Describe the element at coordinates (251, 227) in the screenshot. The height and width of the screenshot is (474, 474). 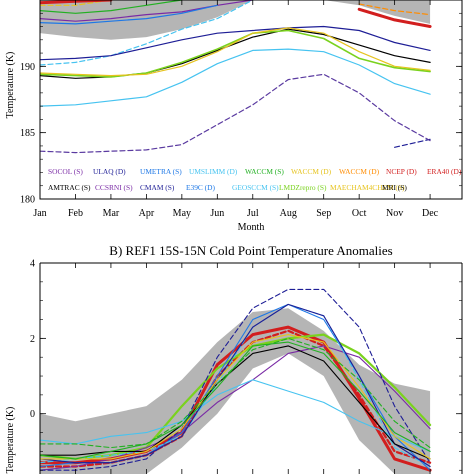
I see `panel-a-x-axis-label: Month` at that location.